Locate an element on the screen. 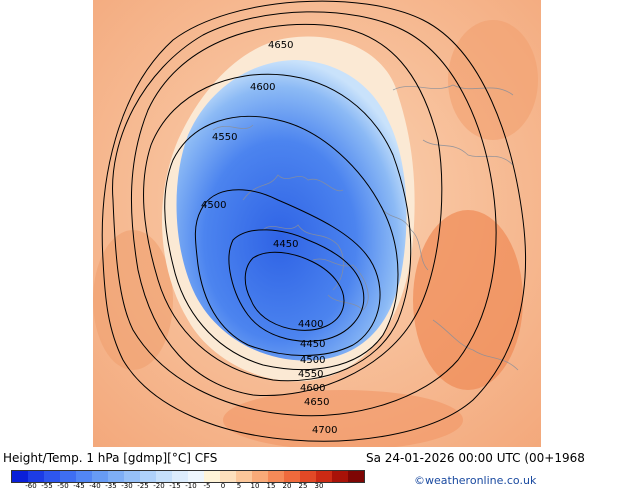 Image resolution: width=634 pixels, height=490 pixels. colorbar-tick-label: 10 is located at coordinates (255, 486).